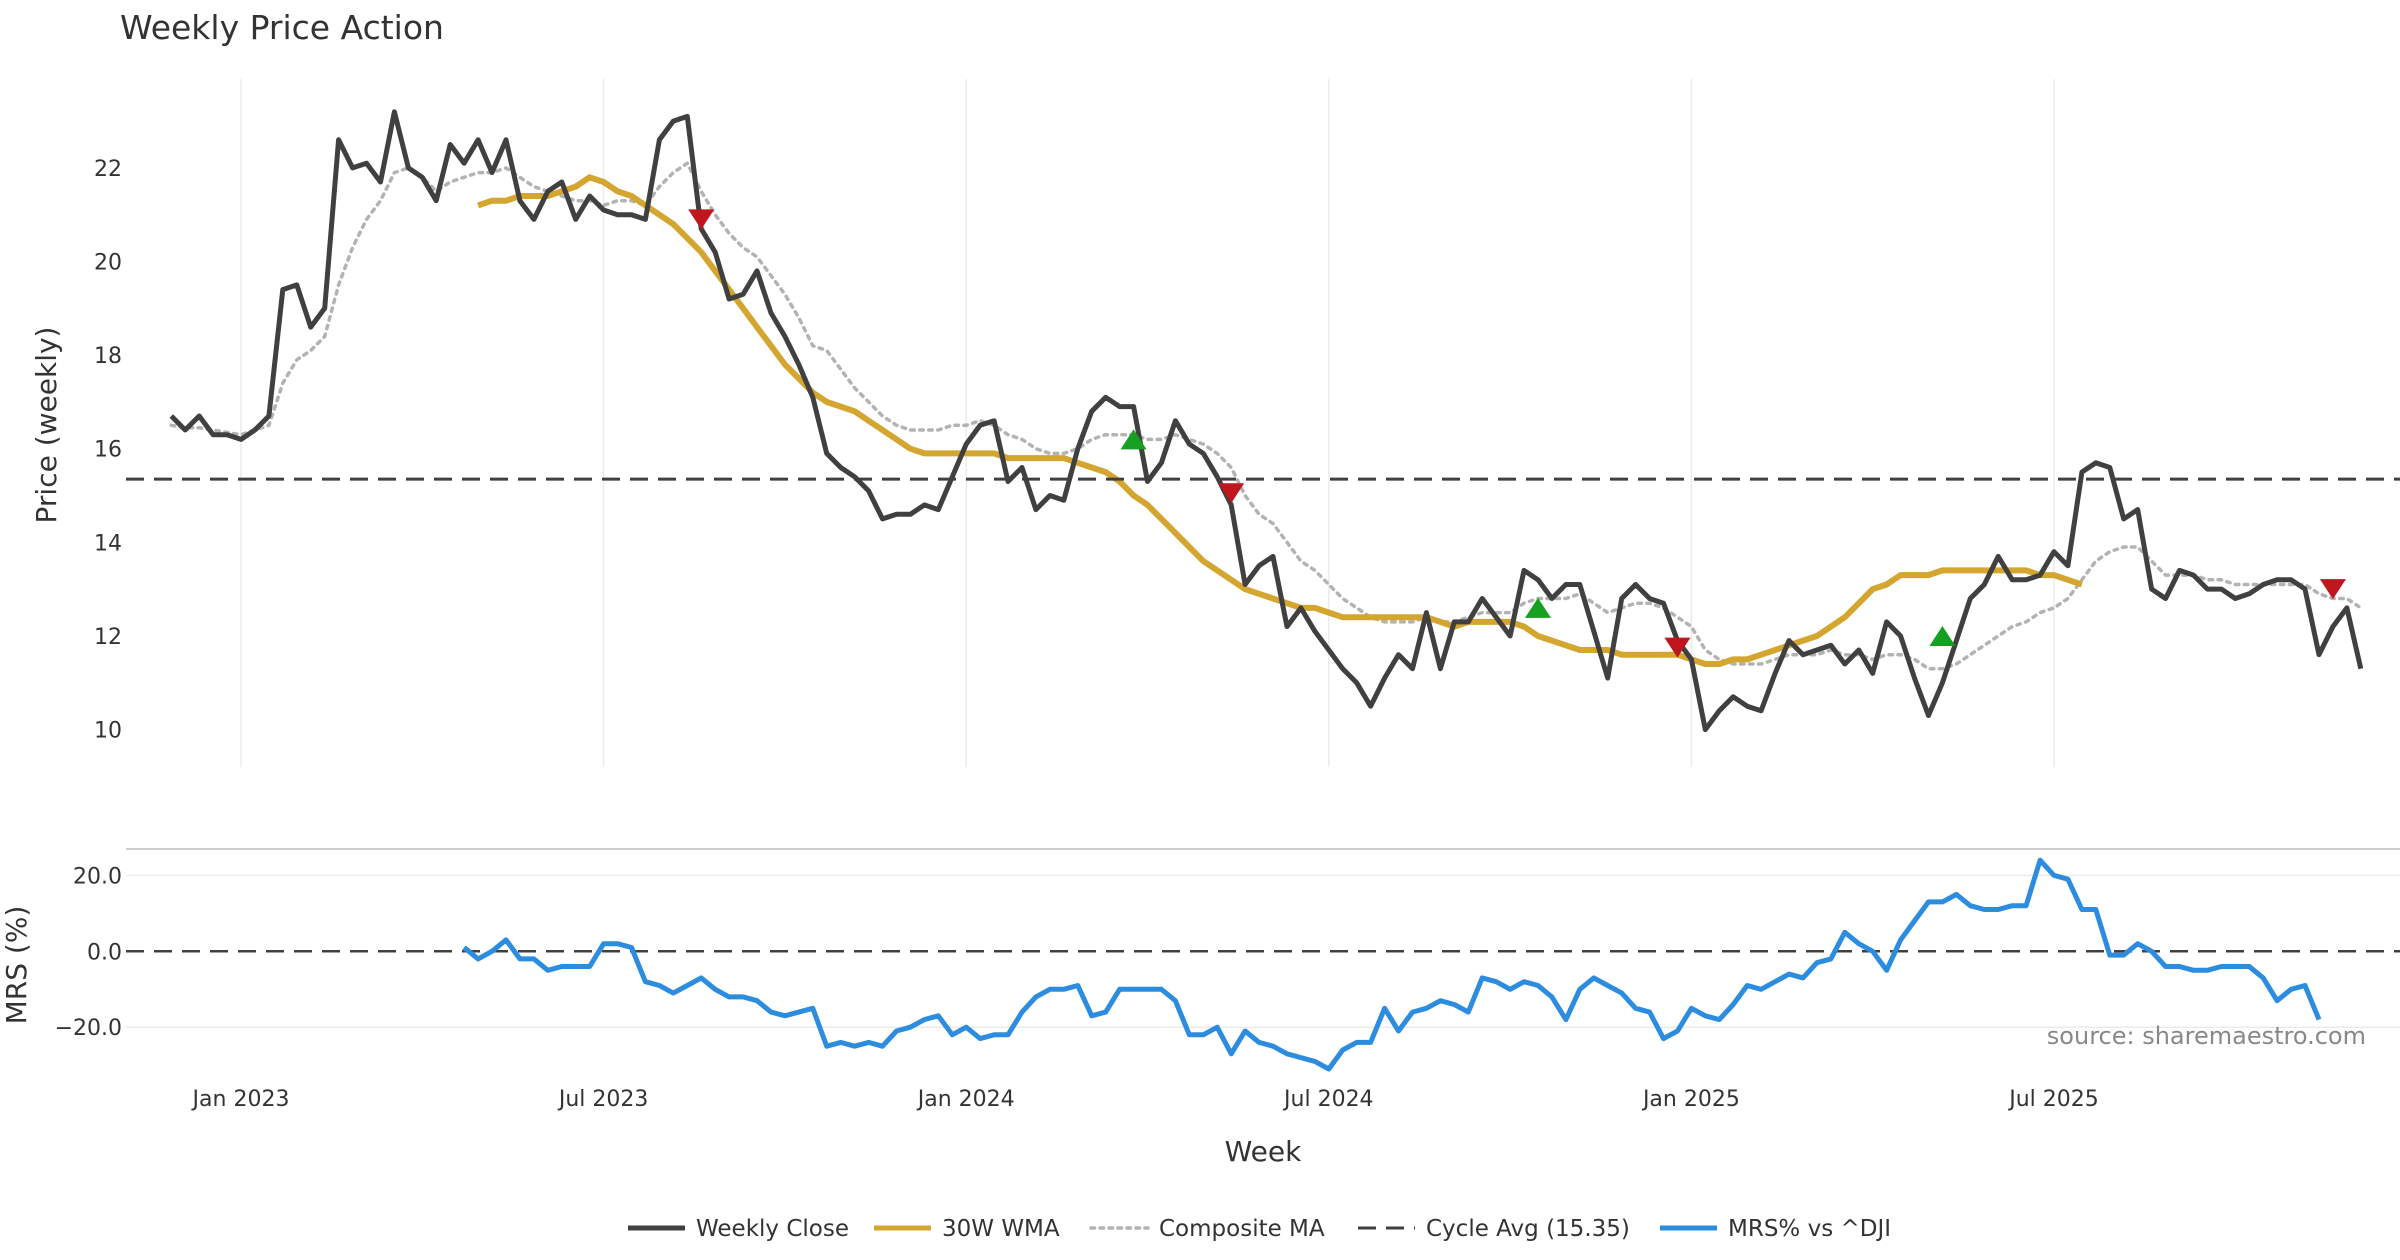 The image size is (2400, 1260). I want to click on mrs-y-tick-label: 0.0, so click(104, 952).